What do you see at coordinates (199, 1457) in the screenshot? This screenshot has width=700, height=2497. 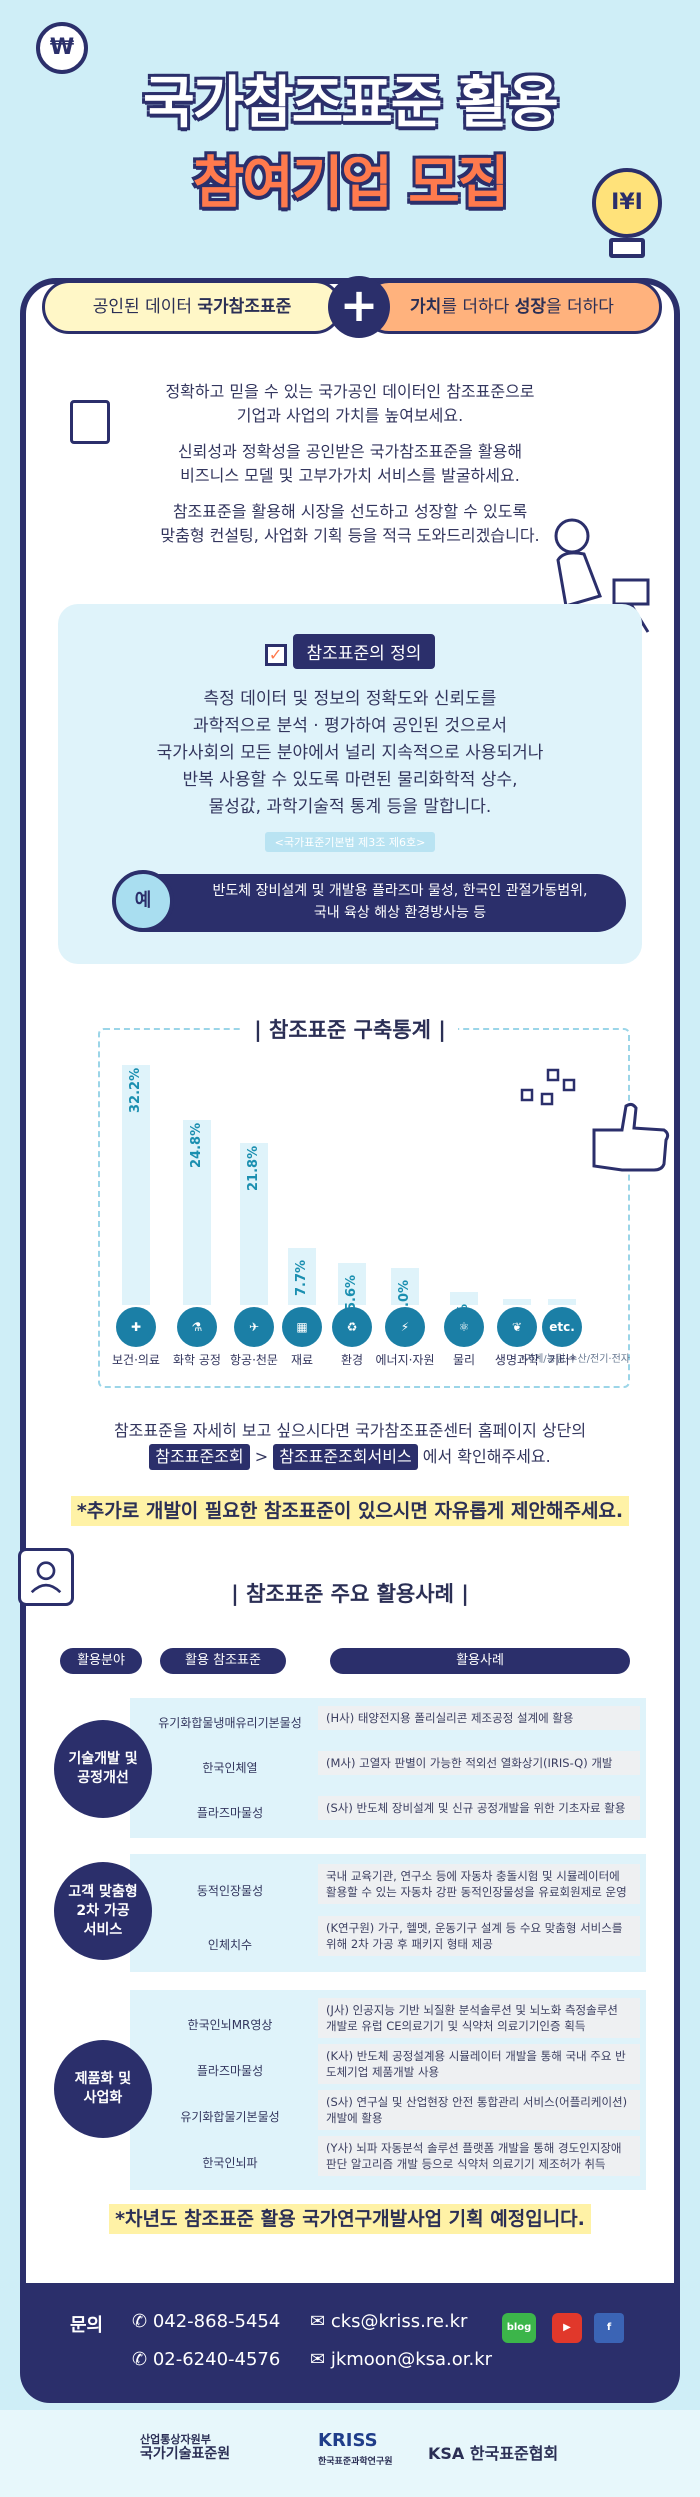 I see `lookup-tag-reference-search: 참조표준조회` at bounding box center [199, 1457].